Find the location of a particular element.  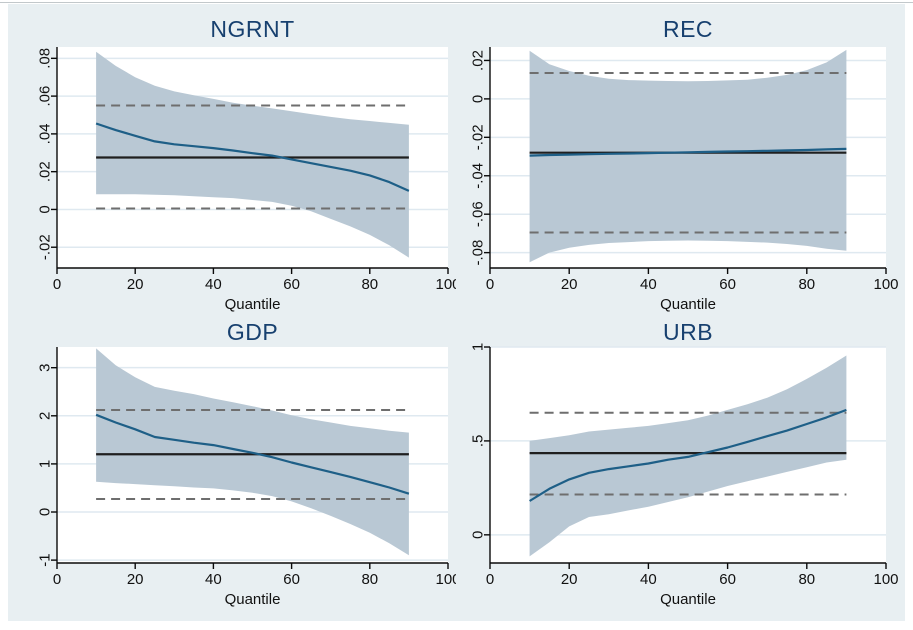

y-axis-ticks: -1 0 1 2 3 is located at coordinates (46, 465).